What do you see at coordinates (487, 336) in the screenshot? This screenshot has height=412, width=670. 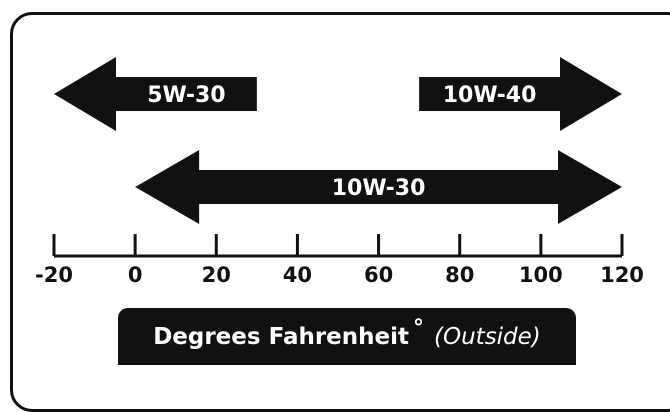 I see `caption-sub: (Outside)` at bounding box center [487, 336].